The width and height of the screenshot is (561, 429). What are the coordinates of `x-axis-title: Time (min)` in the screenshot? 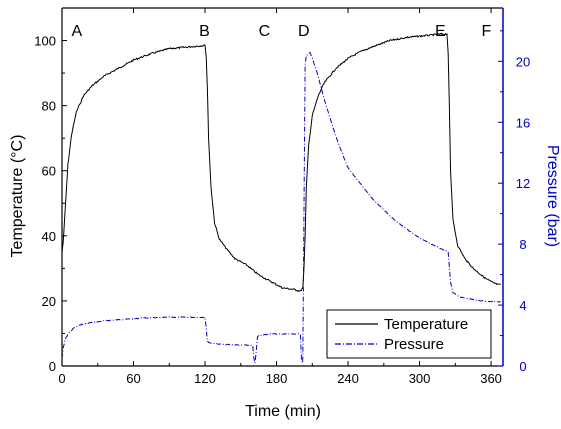 It's located at (283, 411).